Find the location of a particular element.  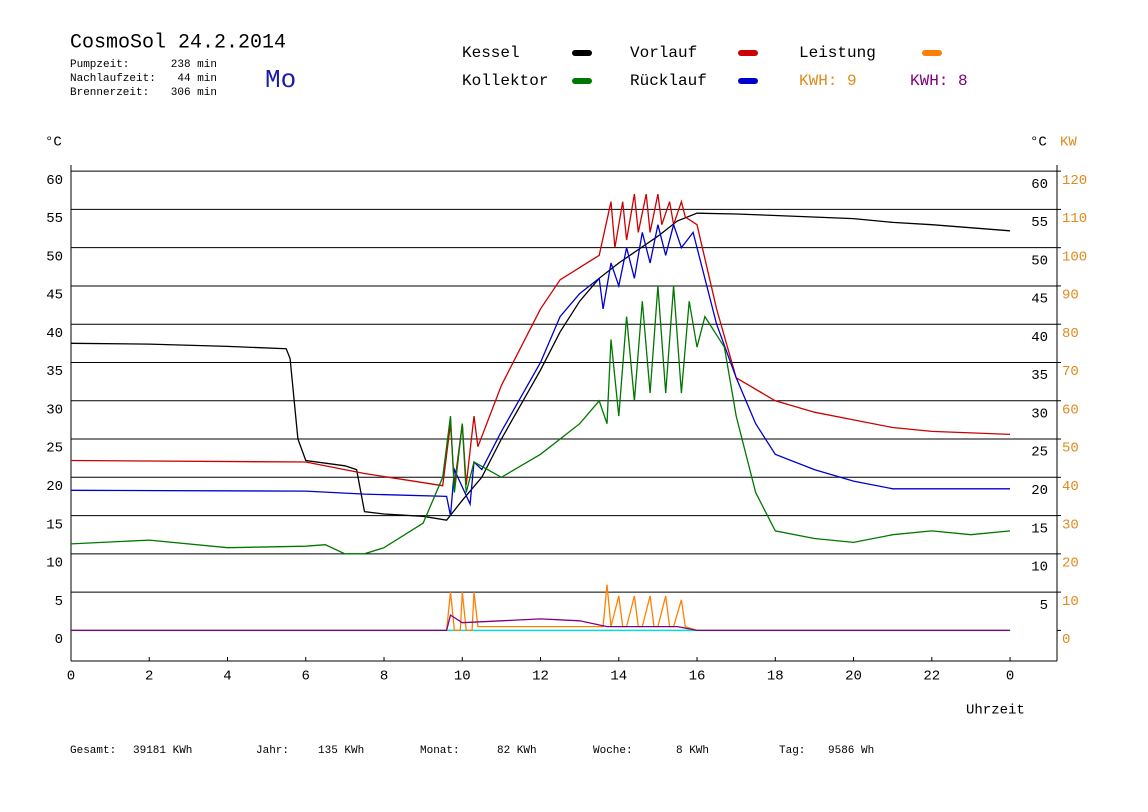

y-tick-label: 20 is located at coordinates (54, 487).